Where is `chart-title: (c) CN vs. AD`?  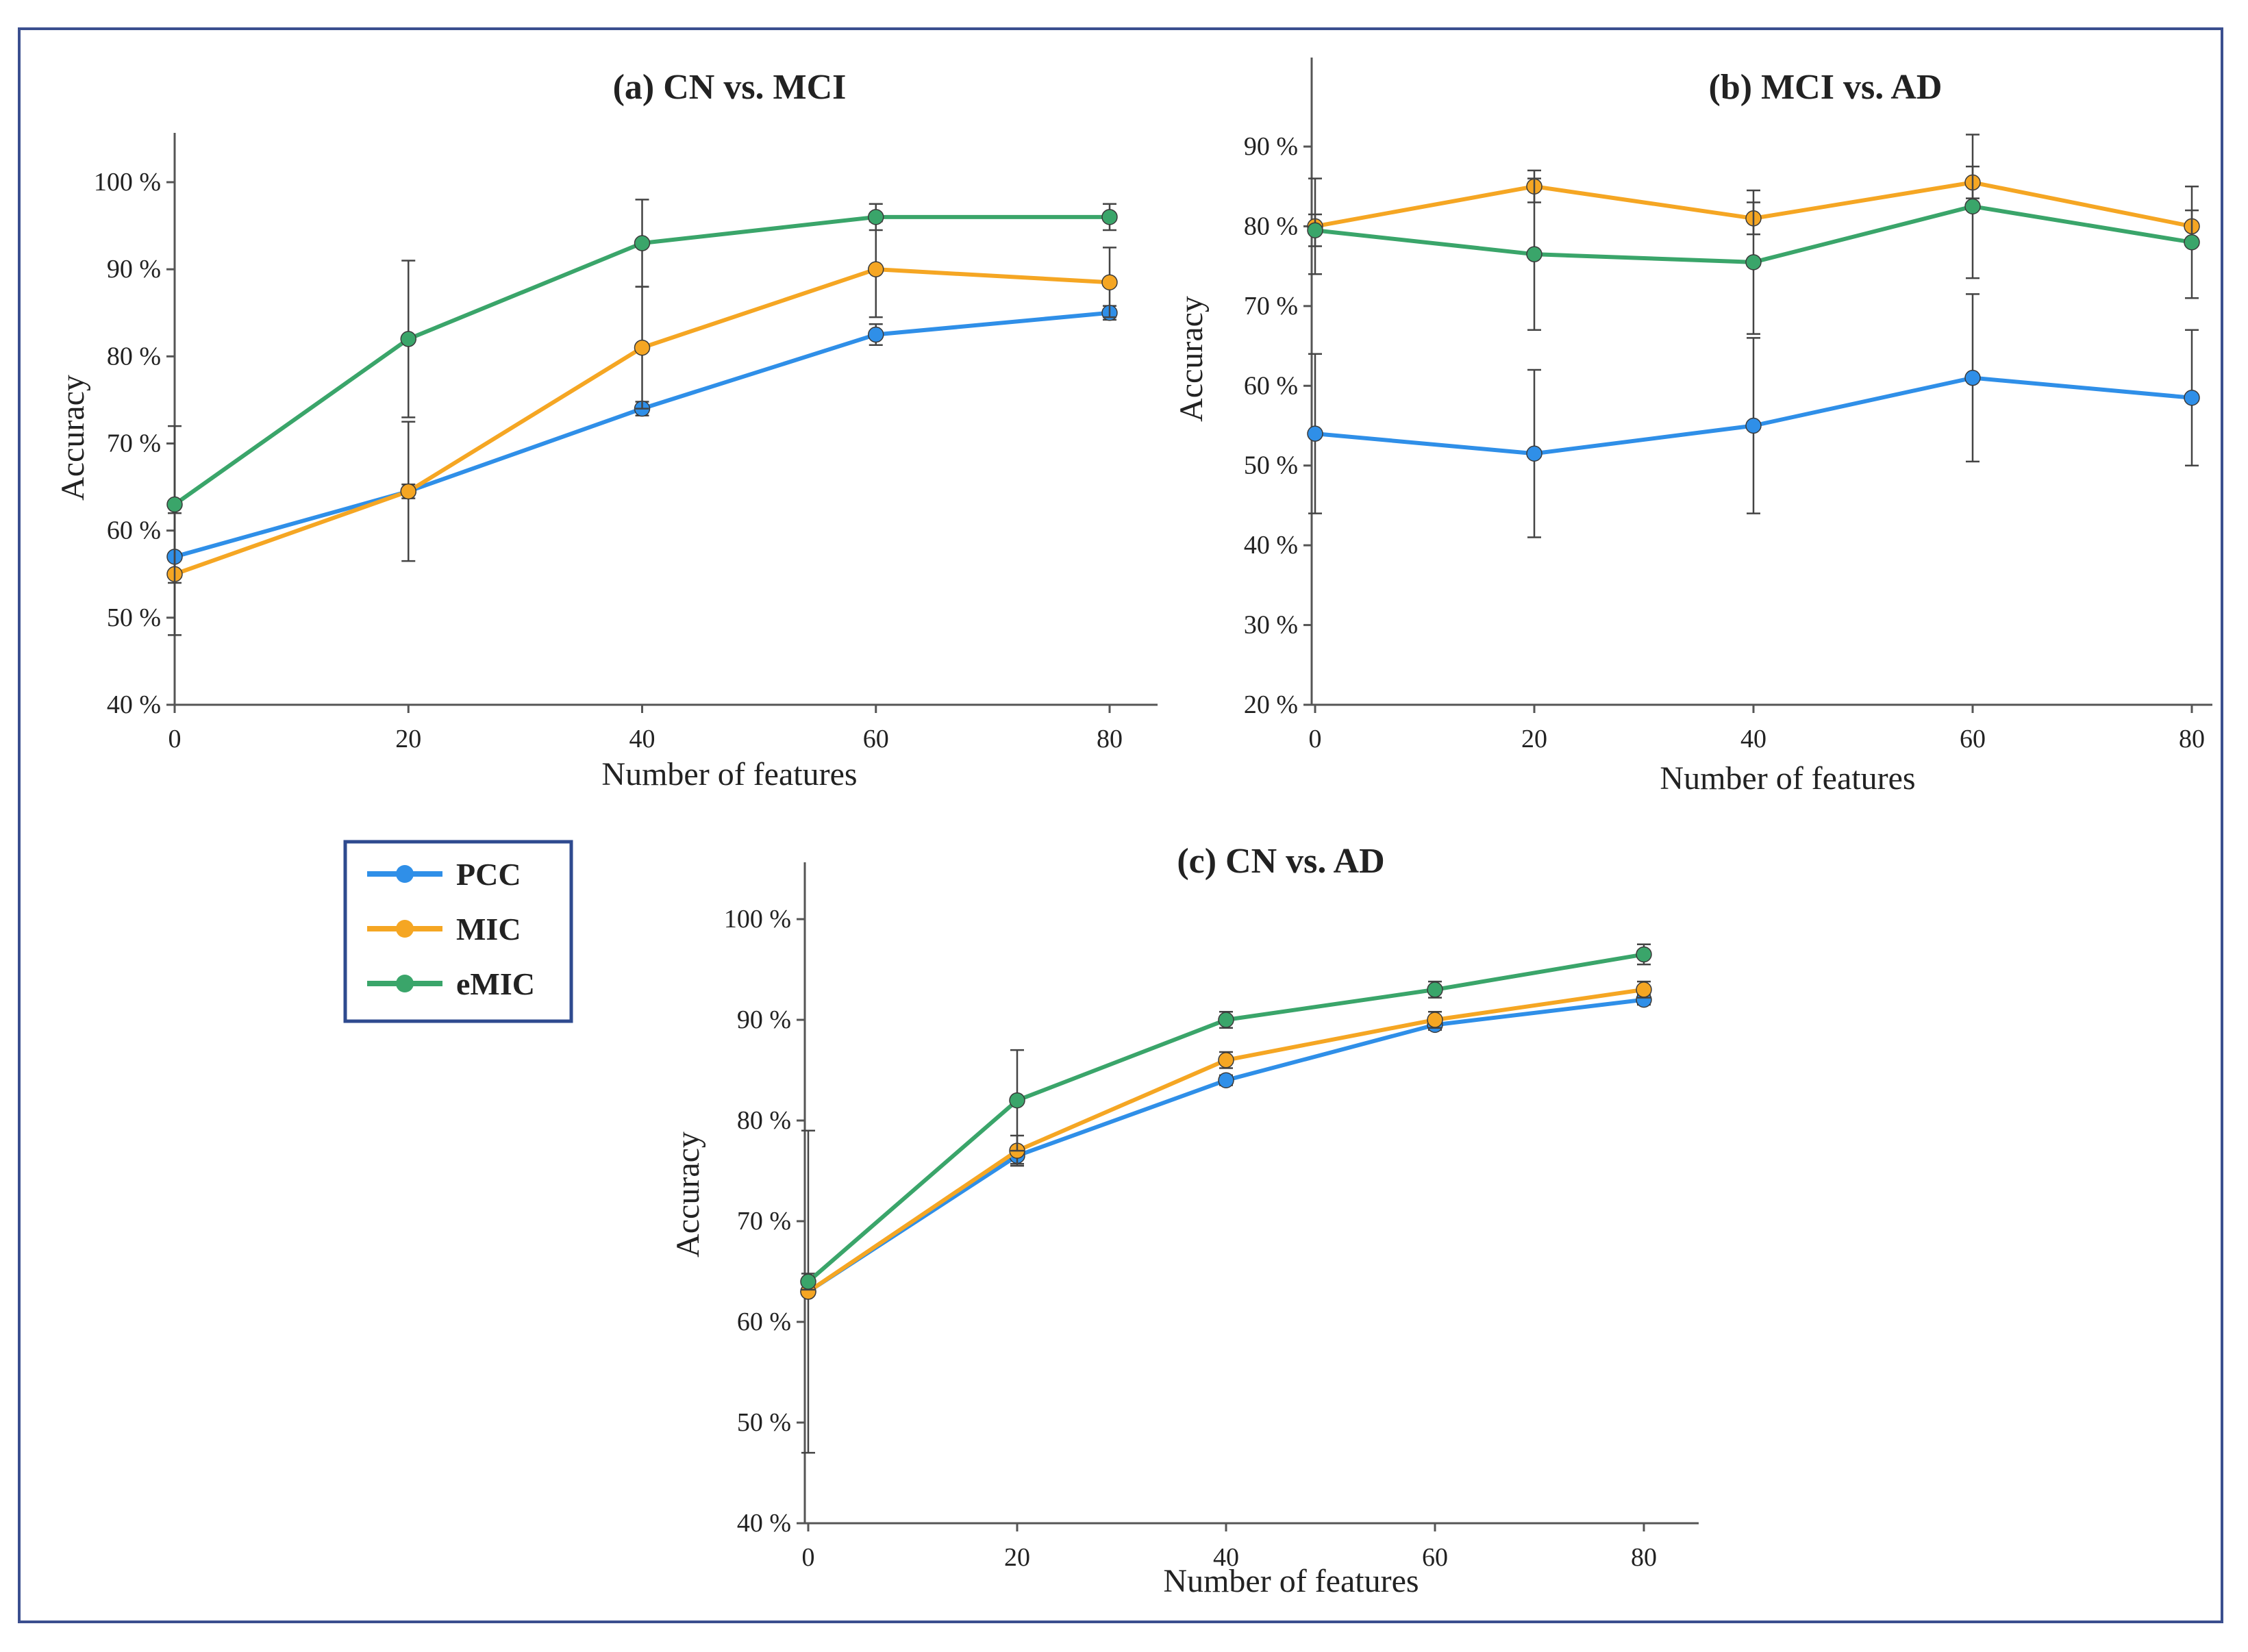
chart-title: (c) CN vs. AD is located at coordinates (1281, 861).